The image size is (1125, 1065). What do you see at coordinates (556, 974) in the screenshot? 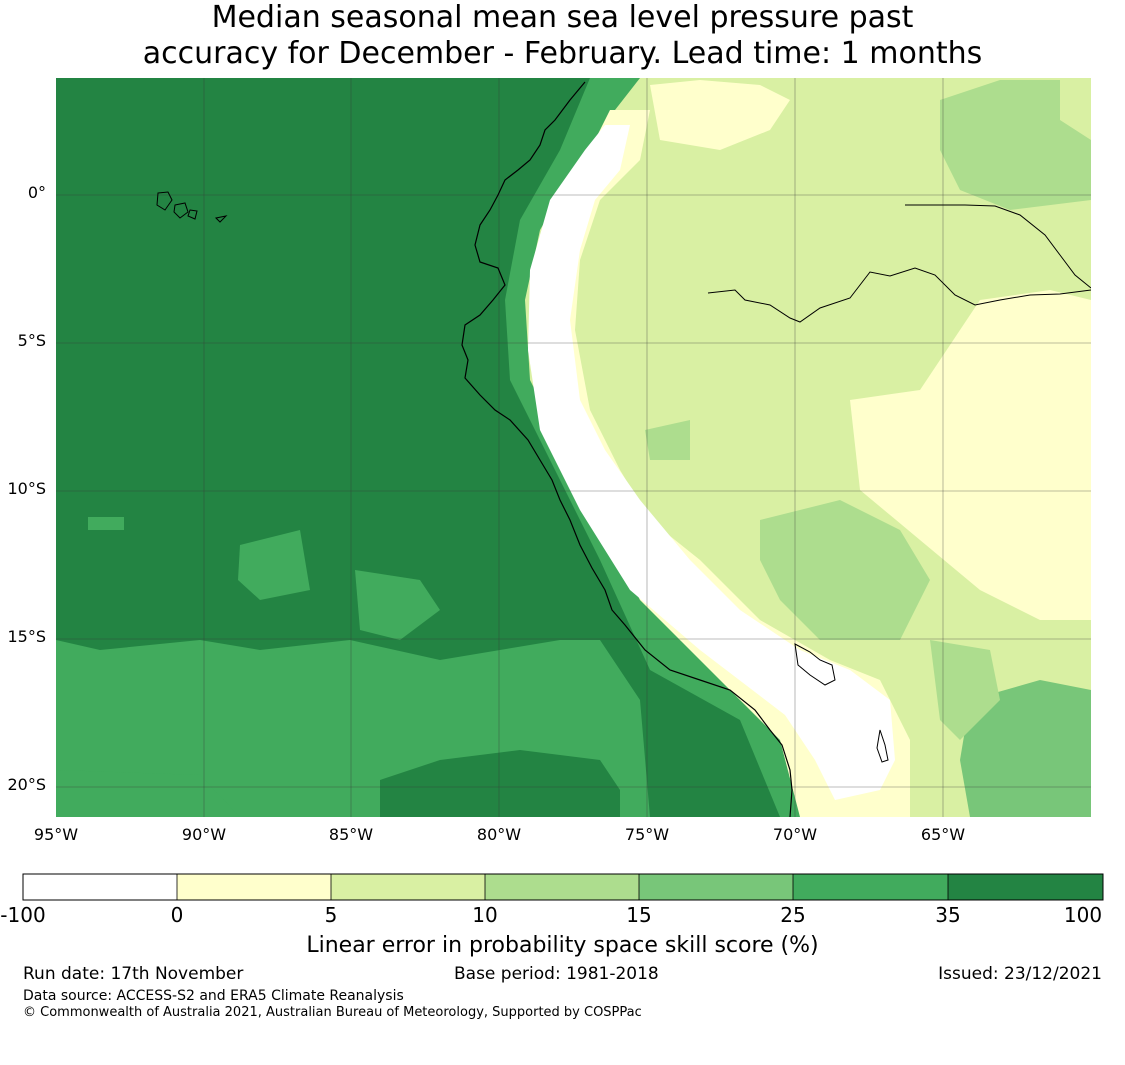
I see `base-period: Base period: 1981-2018` at bounding box center [556, 974].